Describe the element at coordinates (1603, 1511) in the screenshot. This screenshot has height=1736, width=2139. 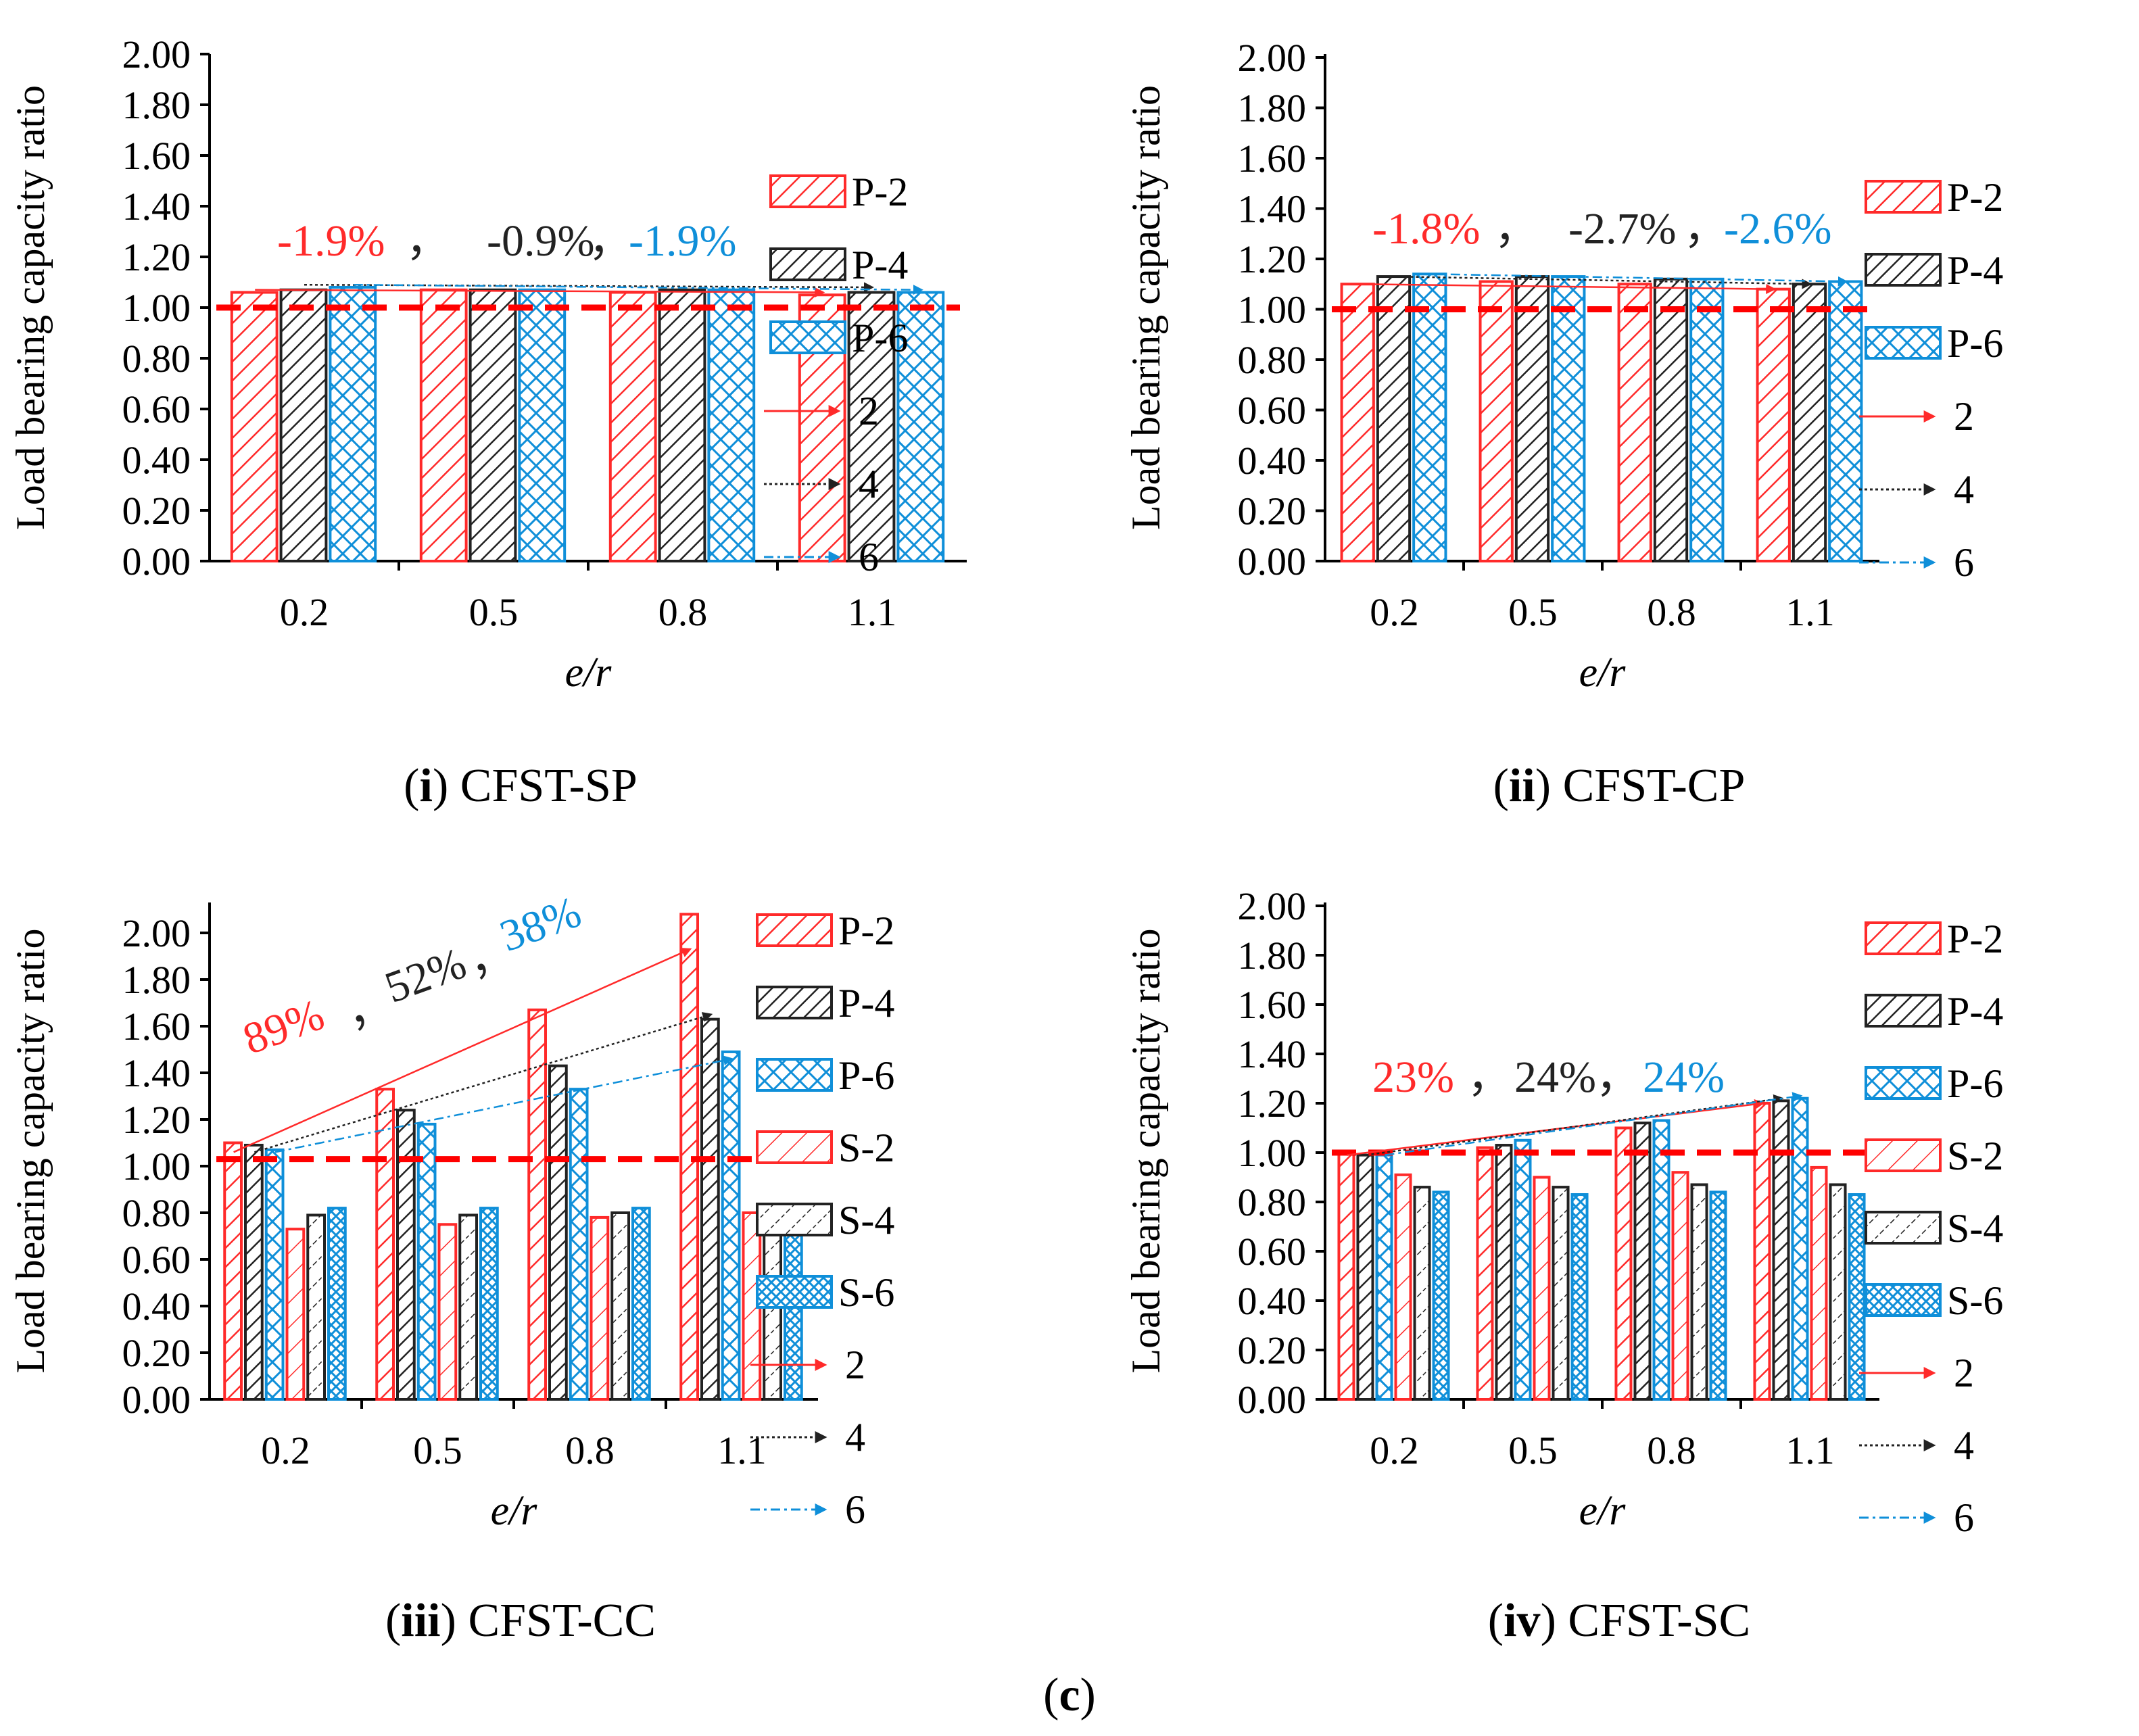
I see `x-axis-label: e/r` at that location.